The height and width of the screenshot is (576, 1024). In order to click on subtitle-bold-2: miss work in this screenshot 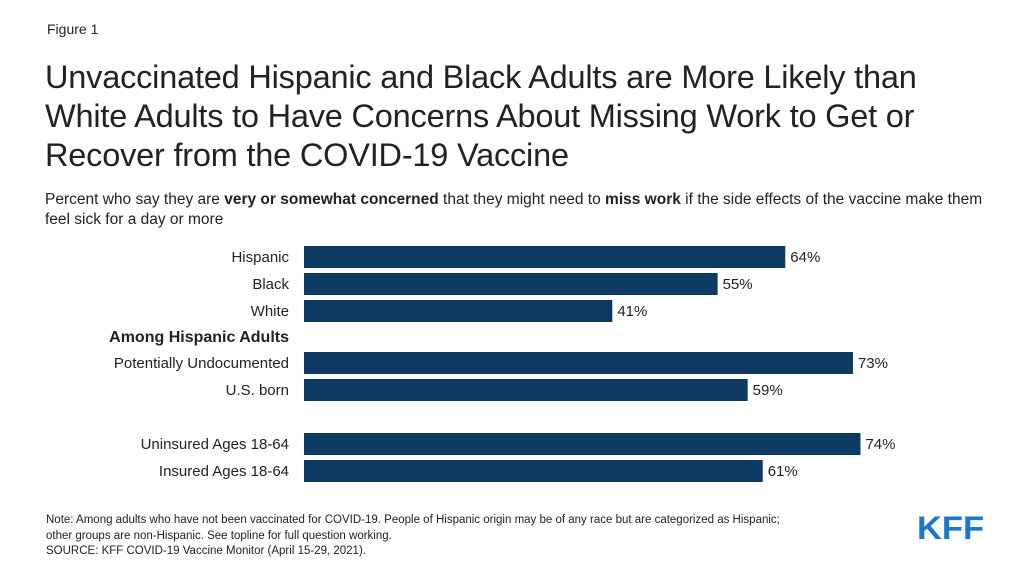, I will do `click(643, 199)`.